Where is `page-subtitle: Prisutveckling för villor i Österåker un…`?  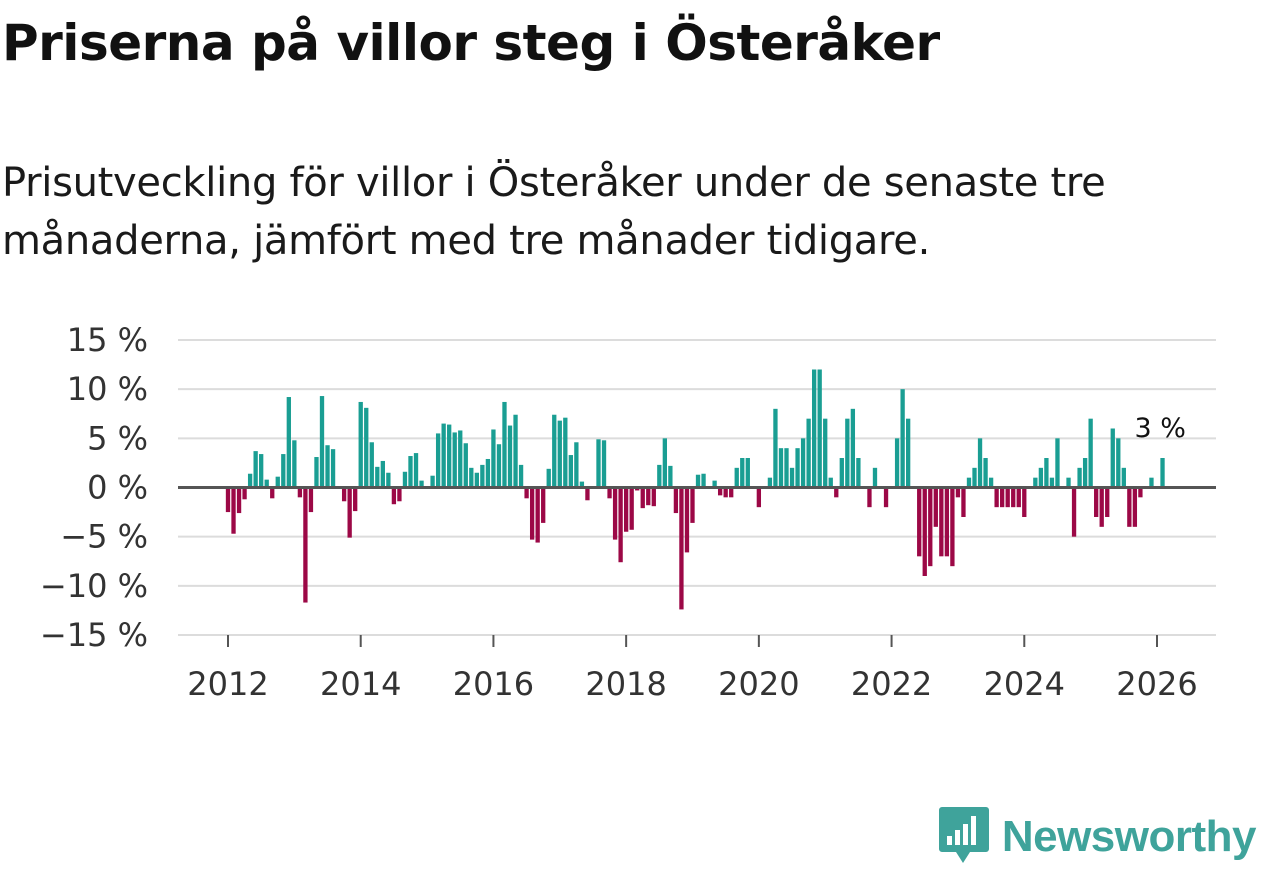 page-subtitle: Prisutveckling för villor i Österåker un… is located at coordinates (554, 212).